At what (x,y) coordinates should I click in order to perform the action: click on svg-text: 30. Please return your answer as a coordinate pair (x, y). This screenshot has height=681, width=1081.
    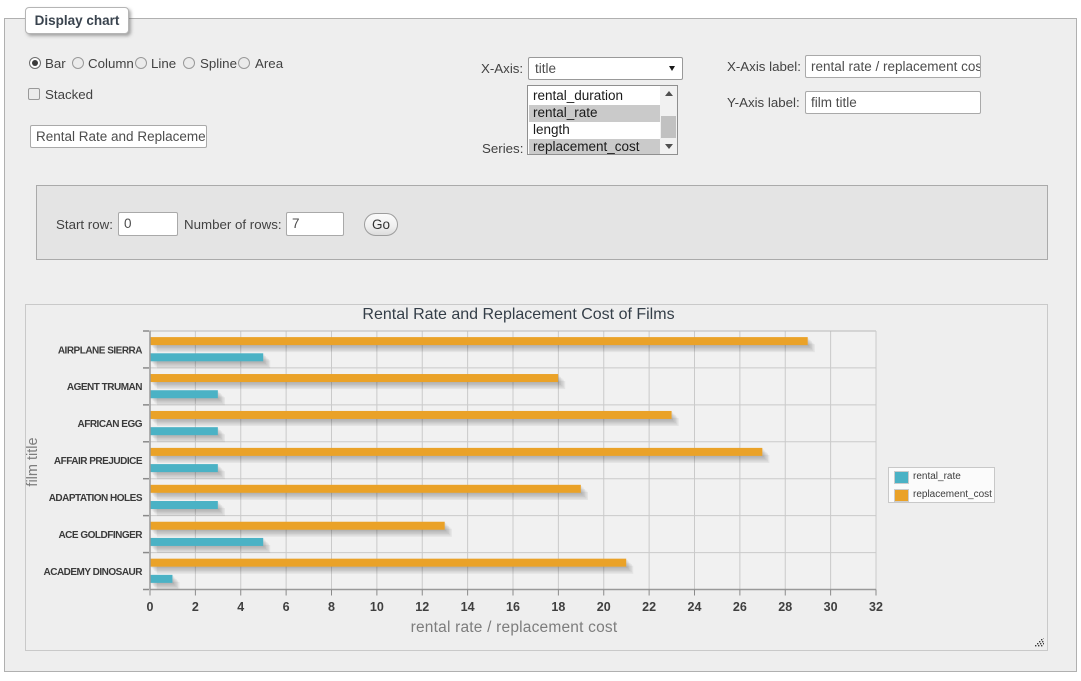
    Looking at the image, I should click on (831, 607).